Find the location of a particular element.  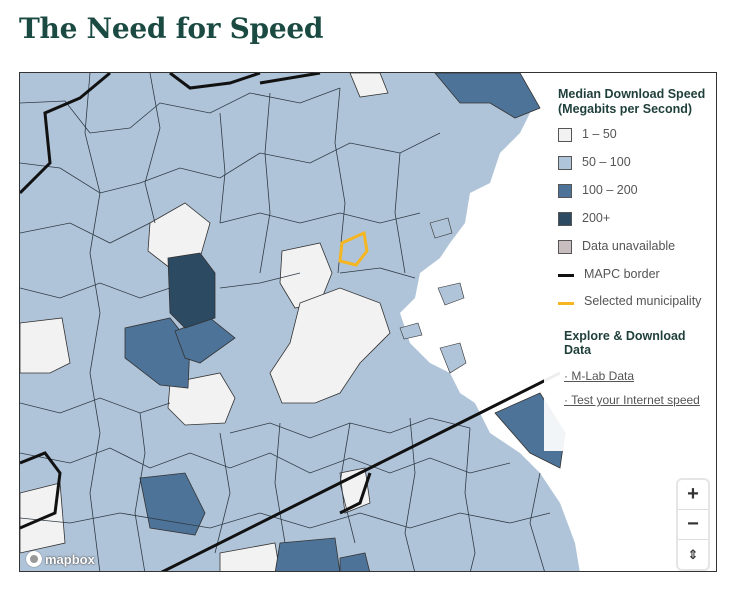

zoom-out-button: − is located at coordinates (693, 525).